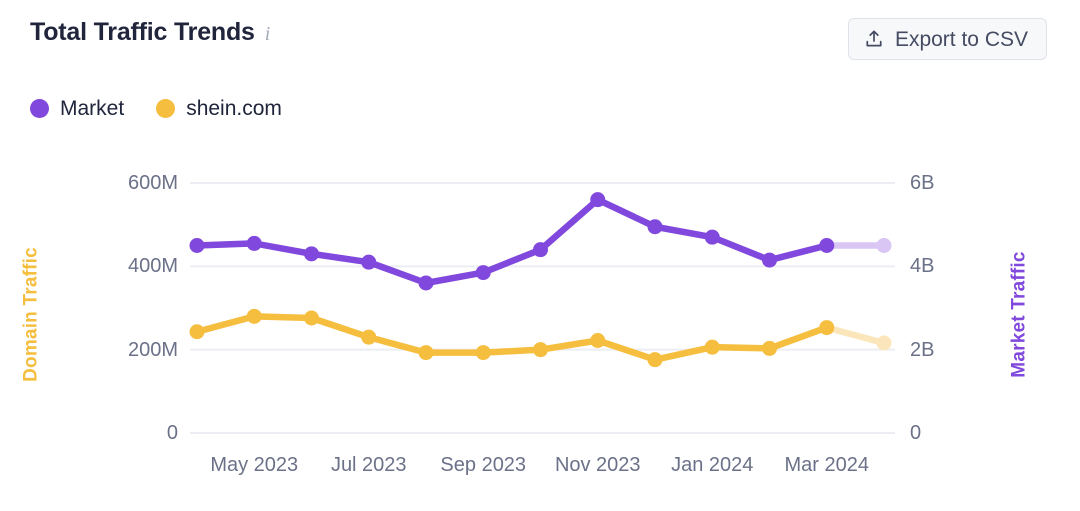 The width and height of the screenshot is (1080, 511). I want to click on x-axis-tick-label: Jan 2024, so click(712, 465).